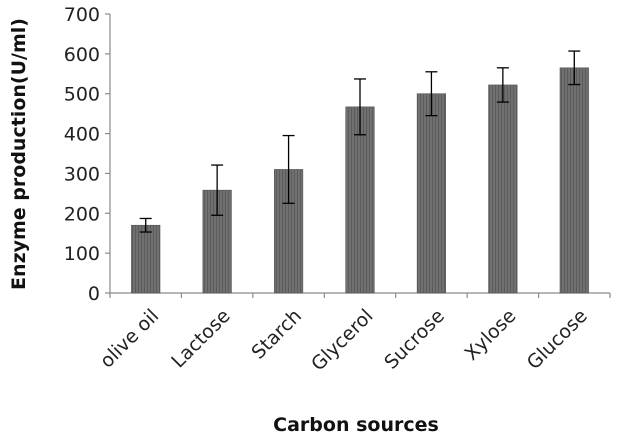  What do you see at coordinates (87, 154) in the screenshot?
I see `y-axis-ticks: 0 100 200 300 400 500 600 700` at bounding box center [87, 154].